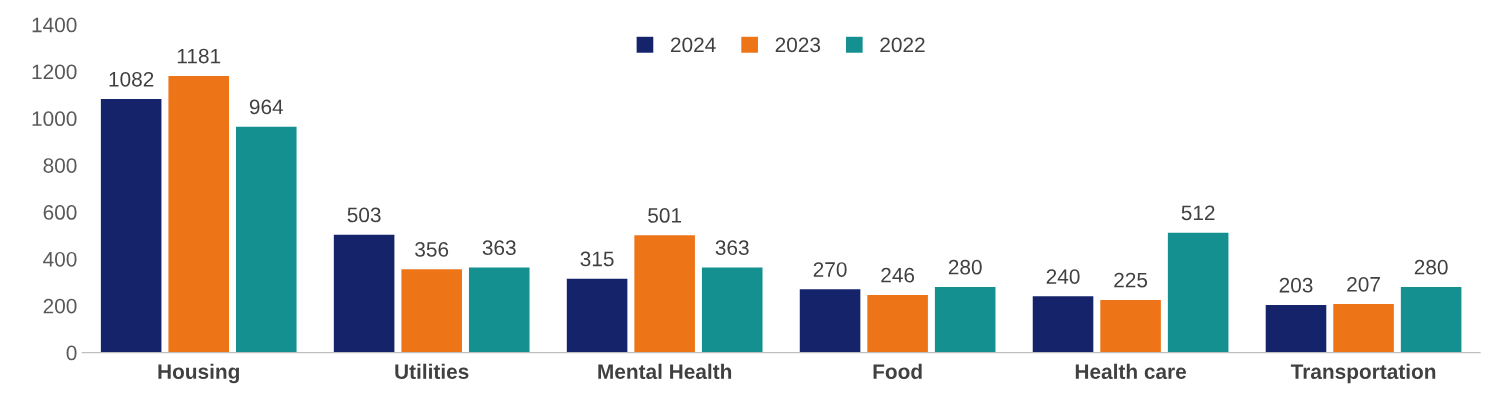  Describe the element at coordinates (60, 212) in the screenshot. I see `y-tick-label: 600` at that location.